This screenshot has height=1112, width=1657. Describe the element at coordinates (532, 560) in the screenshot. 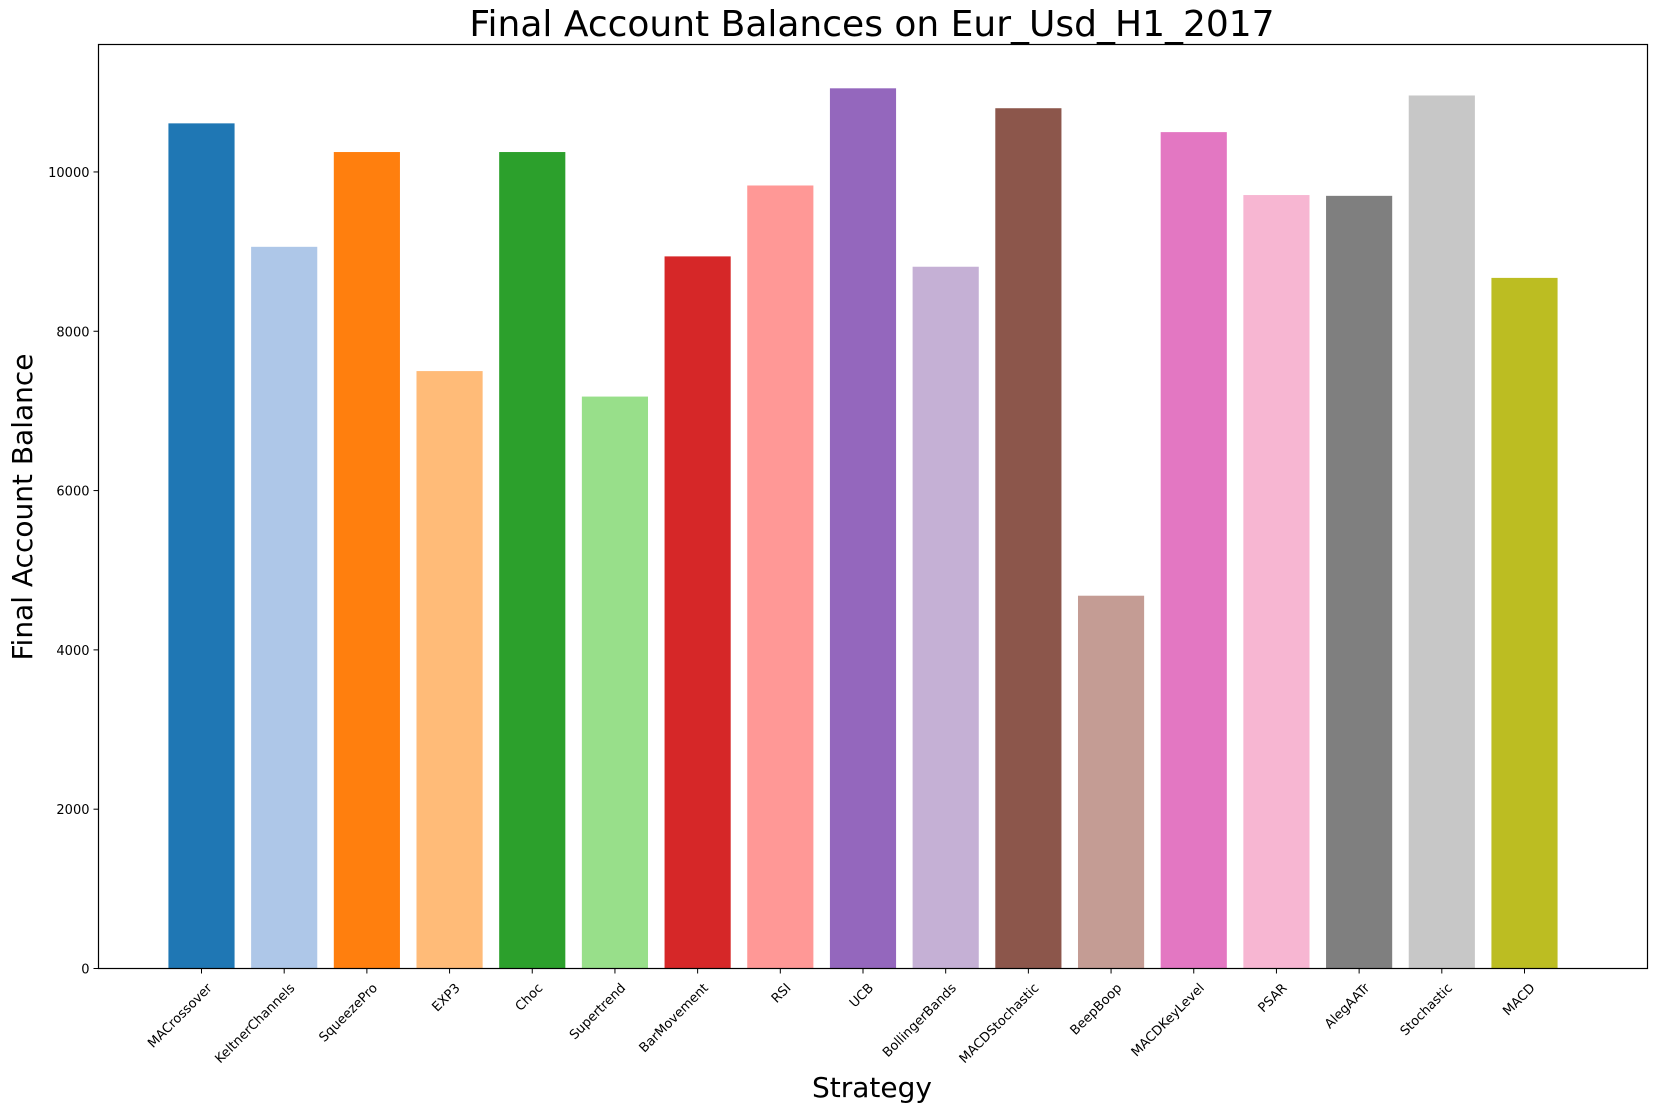

I see `bar-choc` at that location.